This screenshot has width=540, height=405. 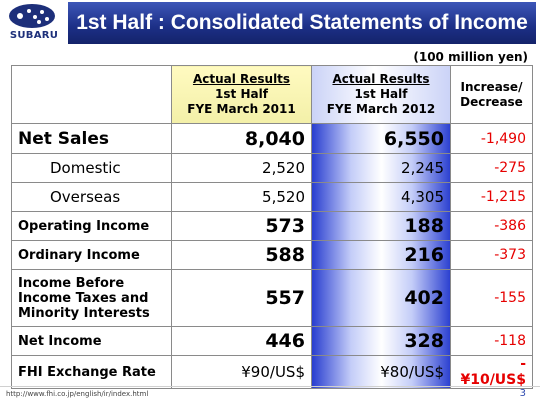 I want to click on page-number: 3, so click(x=522, y=393).